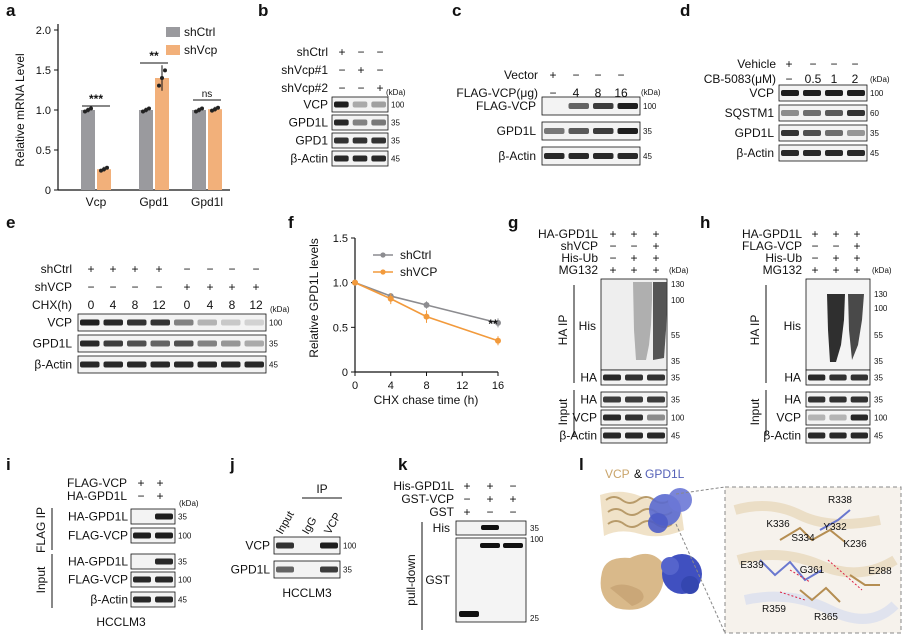 This screenshot has width=911, height=640. I want to click on c-sign-0-0: +, so click(552, 75).